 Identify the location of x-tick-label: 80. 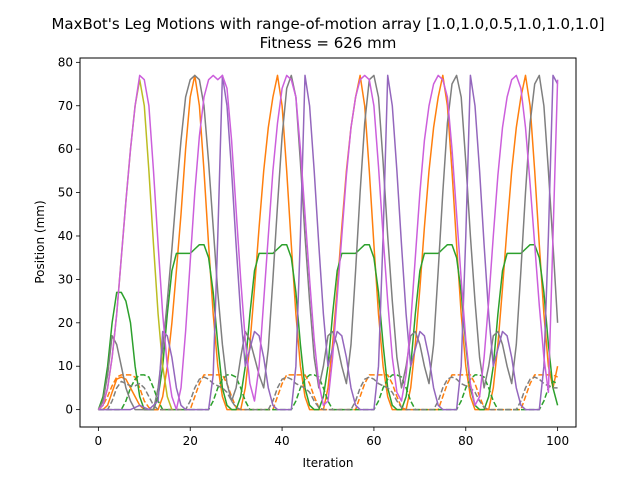
(465, 441).